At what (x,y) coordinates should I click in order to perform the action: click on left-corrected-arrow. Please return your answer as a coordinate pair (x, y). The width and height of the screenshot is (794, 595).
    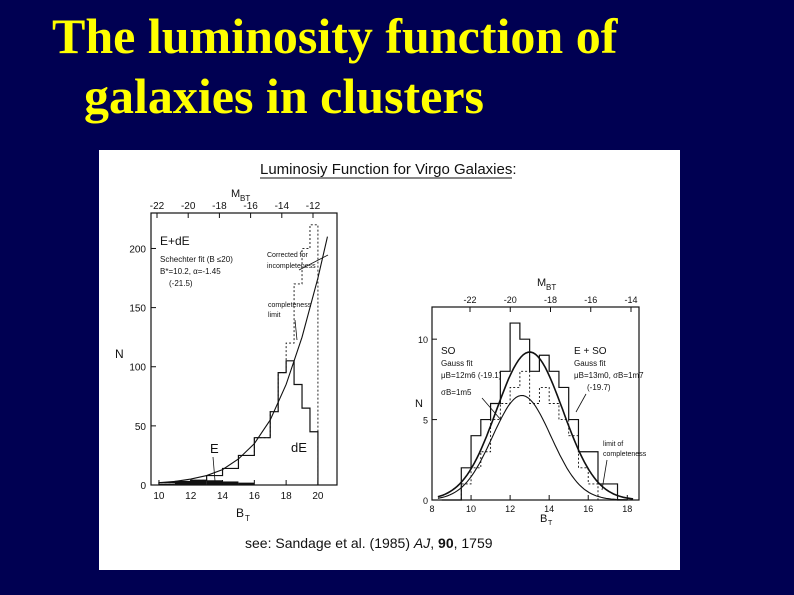
    Looking at the image, I should click on (313, 262).